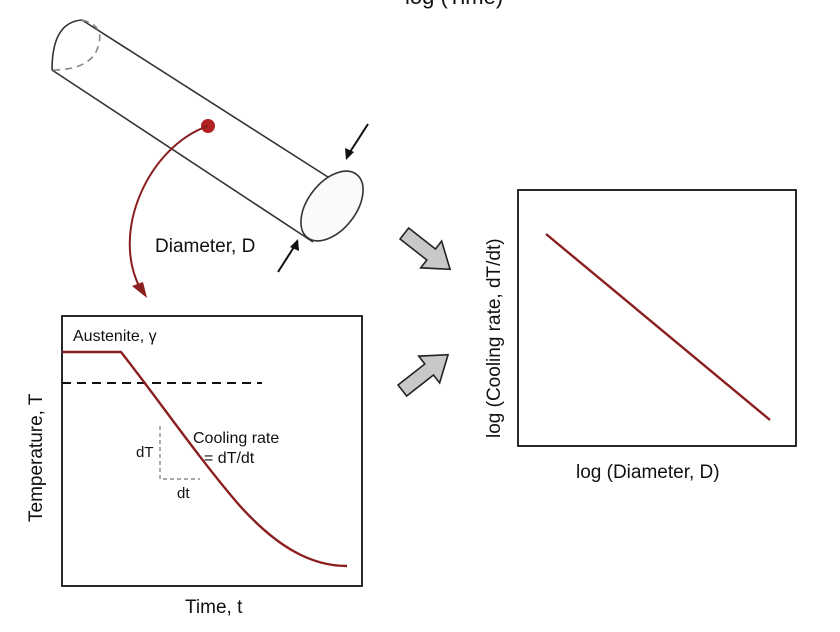 This screenshot has width=840, height=632. What do you see at coordinates (183, 493) in the screenshot?
I see `dt-label: dt` at bounding box center [183, 493].